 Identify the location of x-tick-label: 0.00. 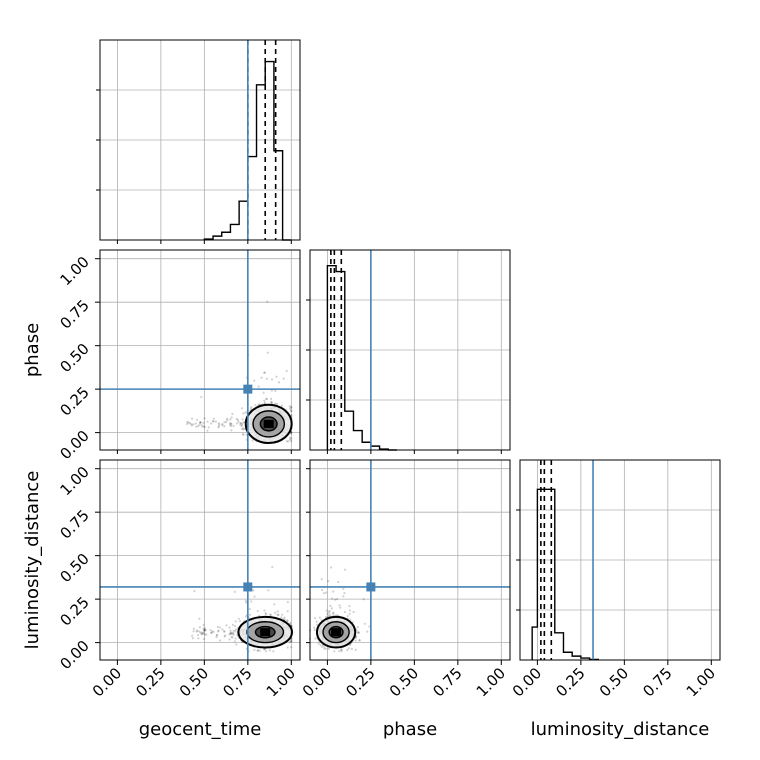
(317, 682).